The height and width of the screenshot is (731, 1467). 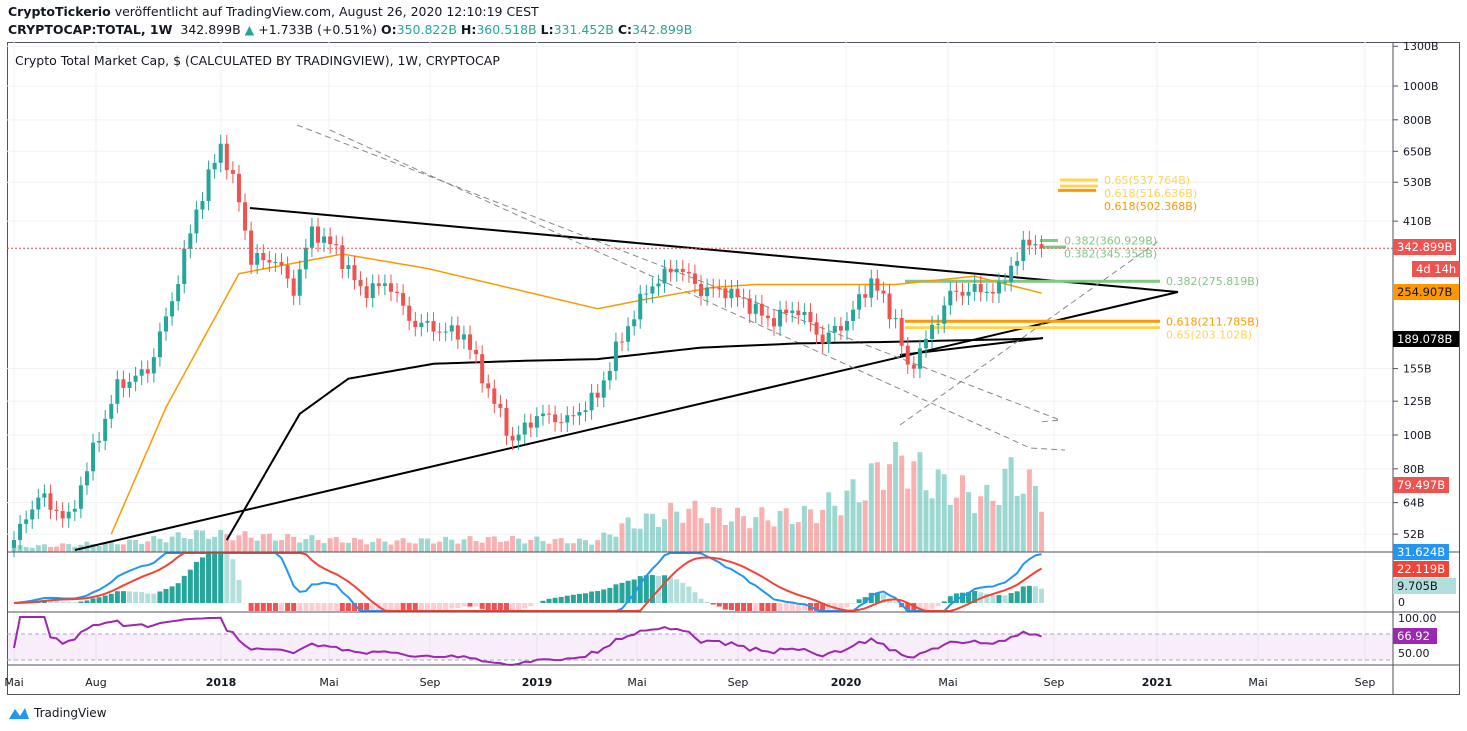 What do you see at coordinates (1421, 46) in the screenshot?
I see `price-tick-label: 1300B` at bounding box center [1421, 46].